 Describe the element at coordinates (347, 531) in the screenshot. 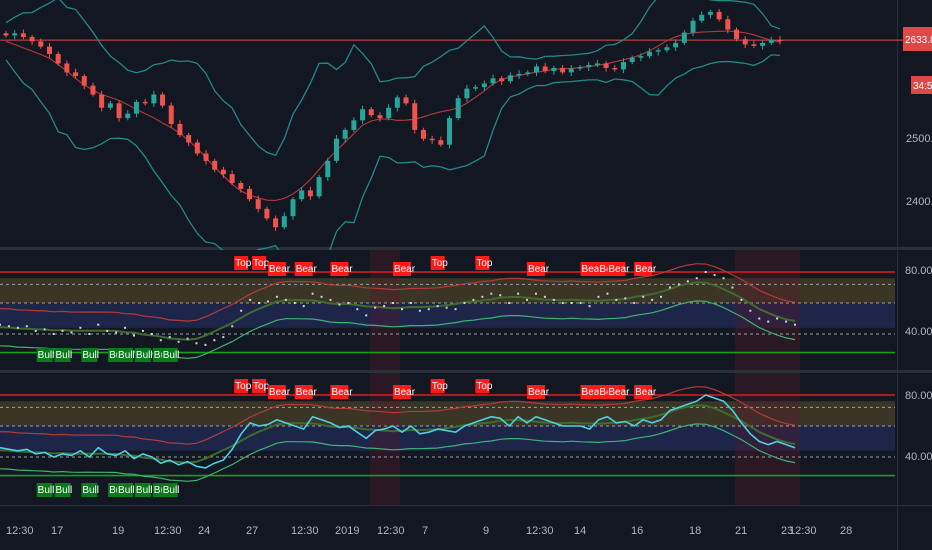

I see `time-tick: 2019` at that location.